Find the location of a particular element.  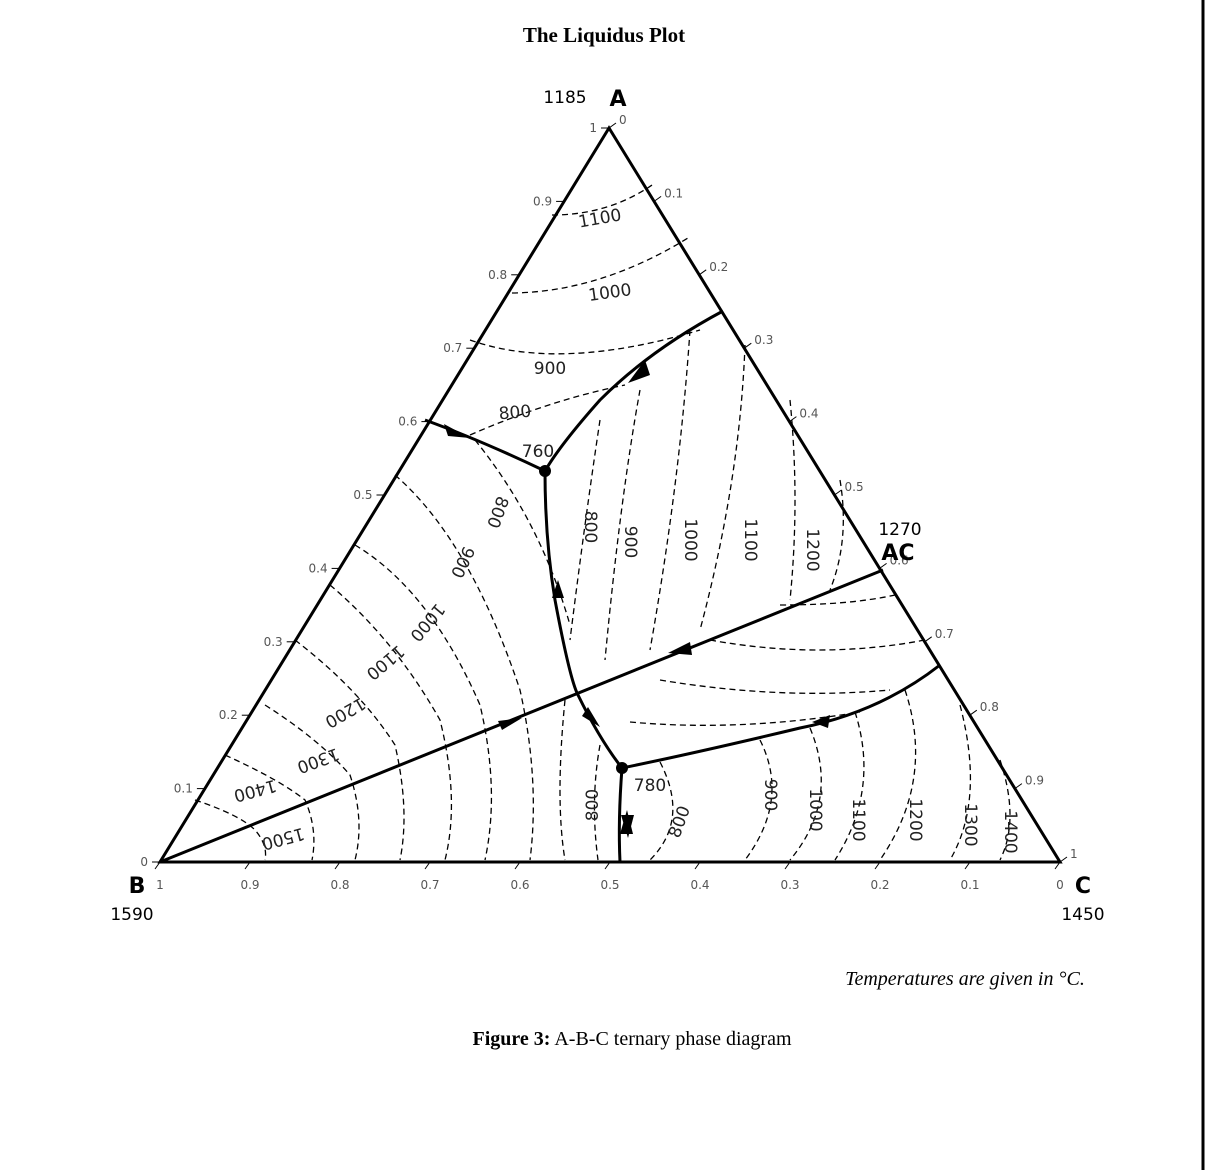

note: Temperatures are given in °C. is located at coordinates (965, 979).